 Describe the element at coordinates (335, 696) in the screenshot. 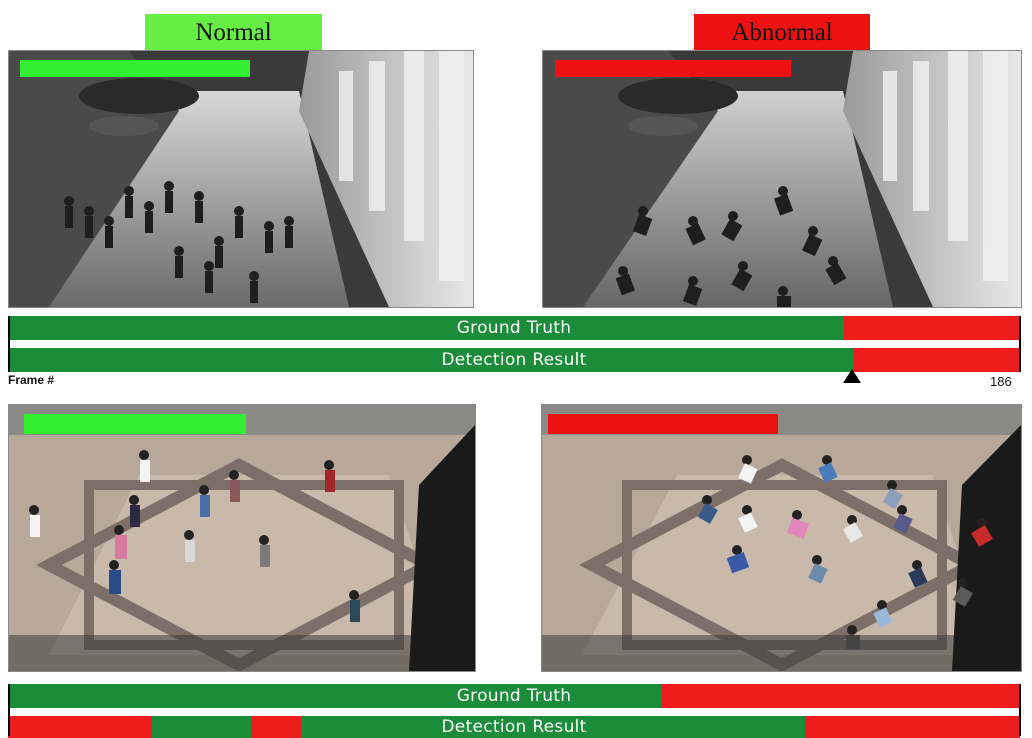

I see `gt2-normal-segment` at that location.